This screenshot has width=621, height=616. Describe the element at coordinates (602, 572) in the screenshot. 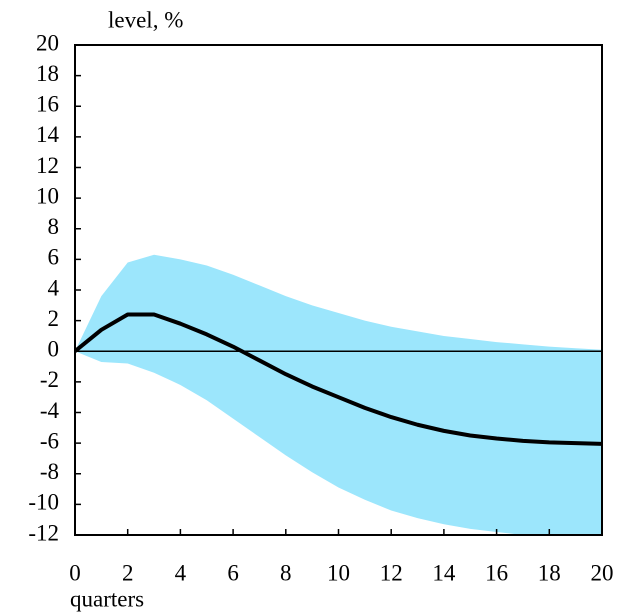

I see `x-tick-label: 20` at that location.